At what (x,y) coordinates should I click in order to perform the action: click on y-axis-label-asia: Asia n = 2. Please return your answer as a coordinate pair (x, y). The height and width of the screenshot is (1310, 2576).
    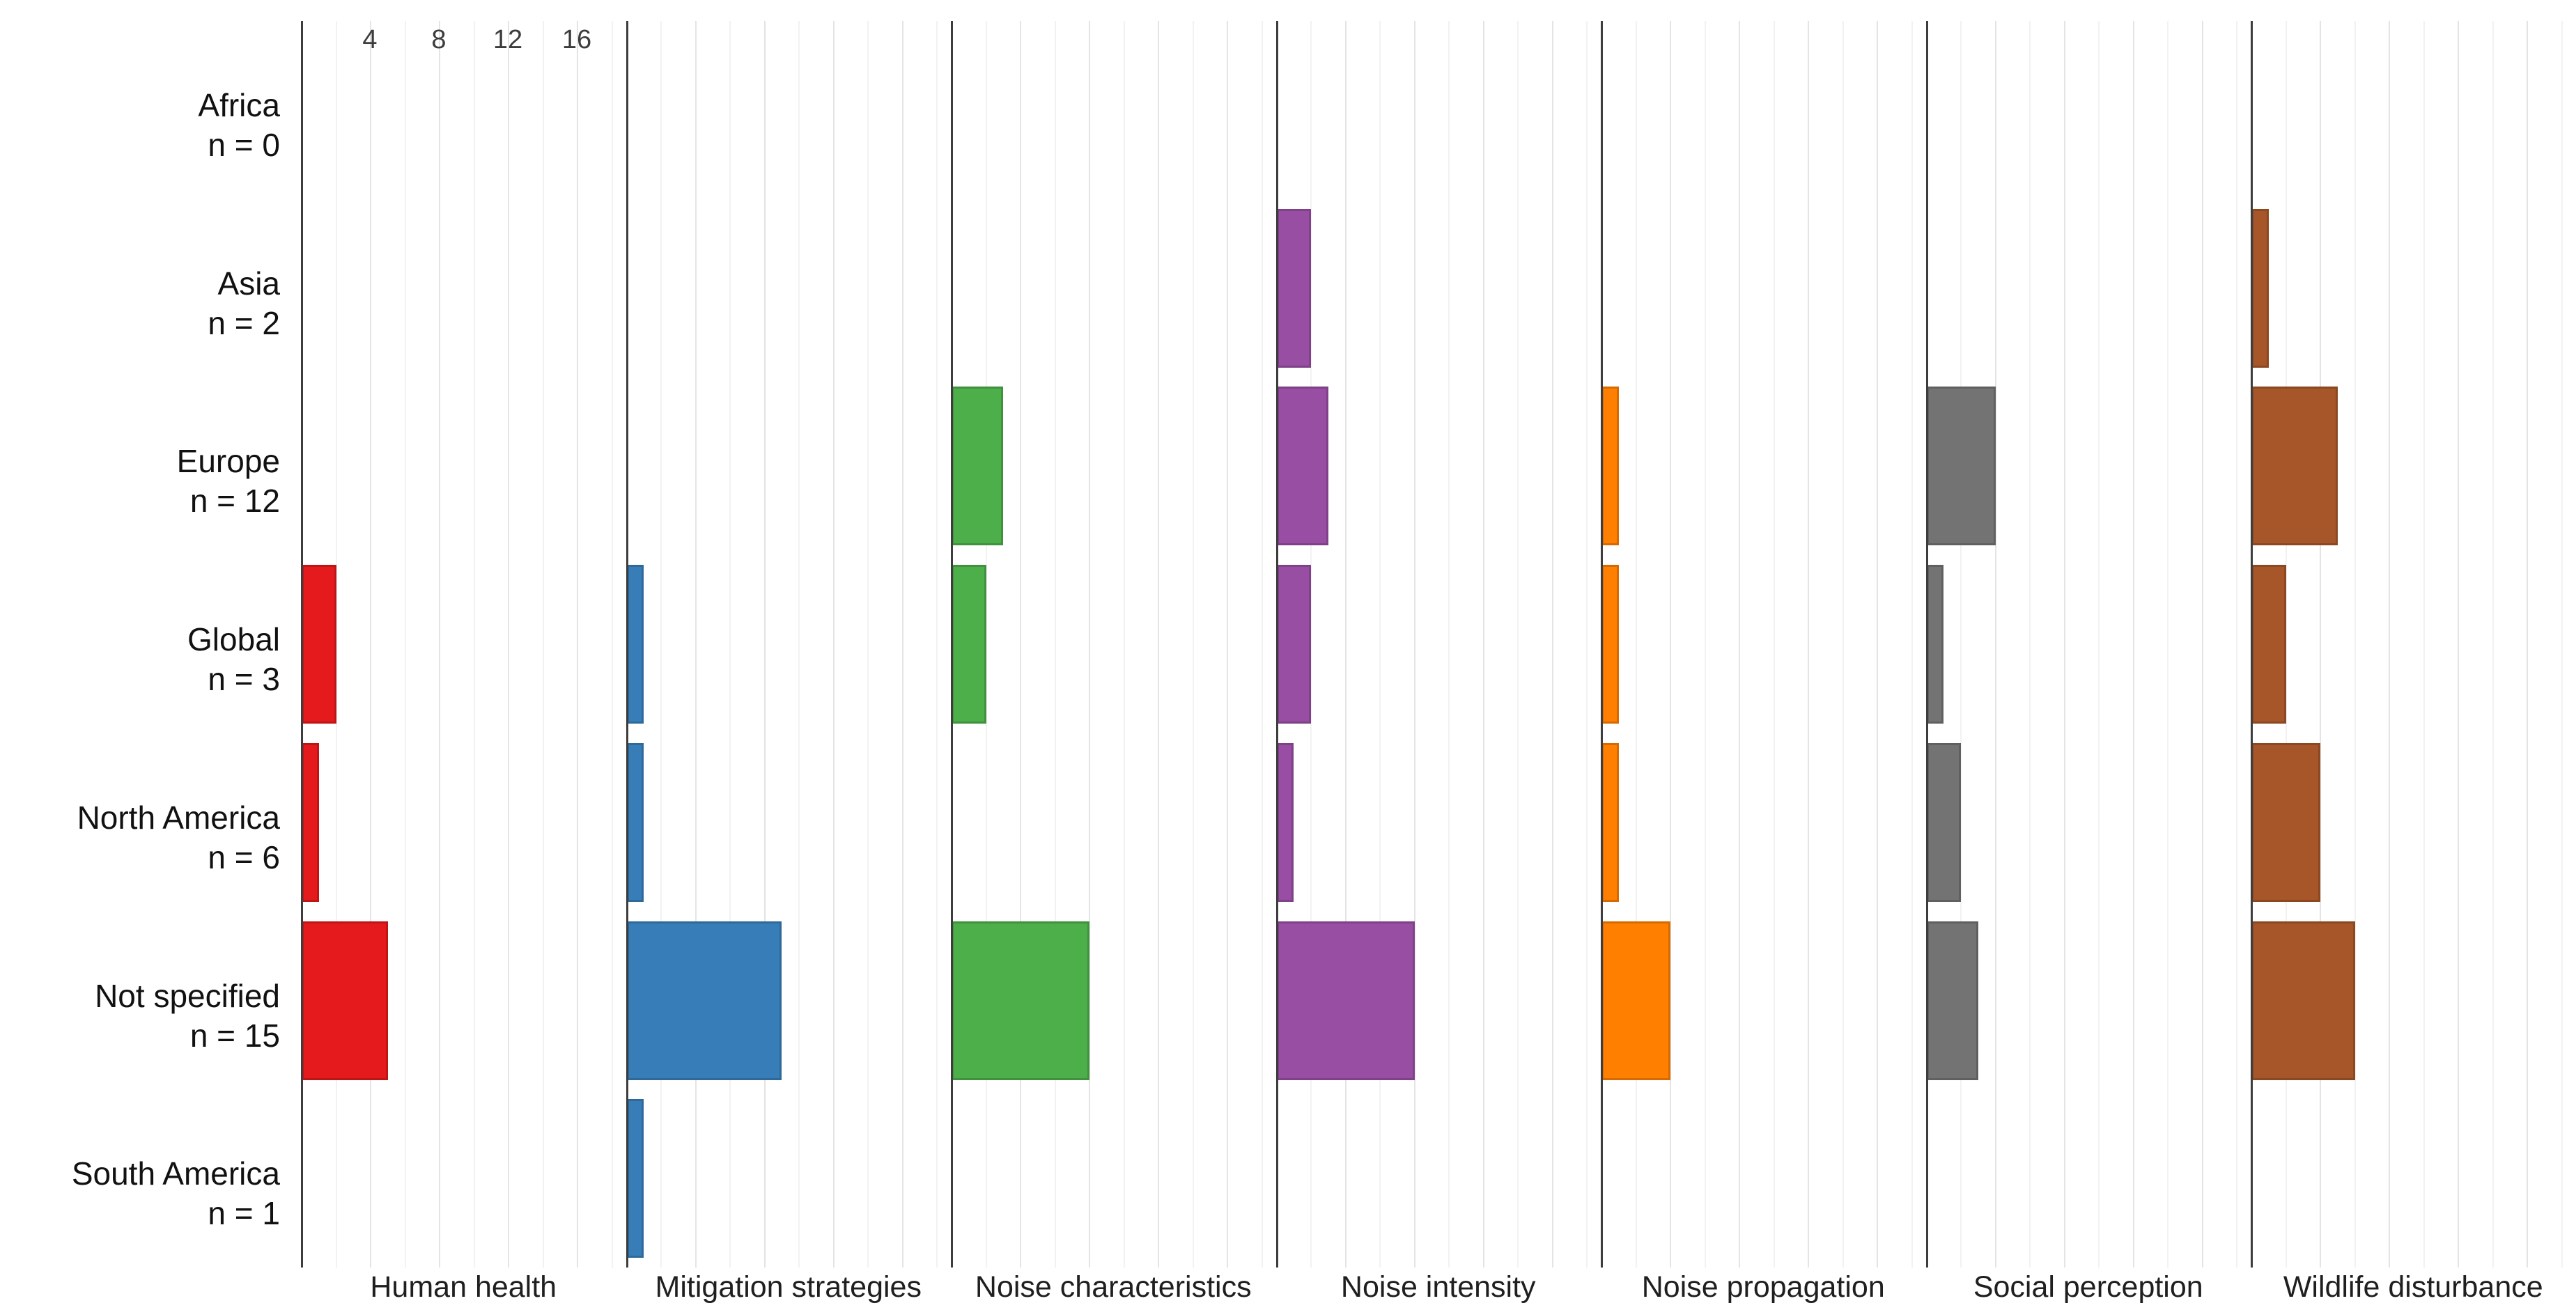
    Looking at the image, I should click on (140, 303).